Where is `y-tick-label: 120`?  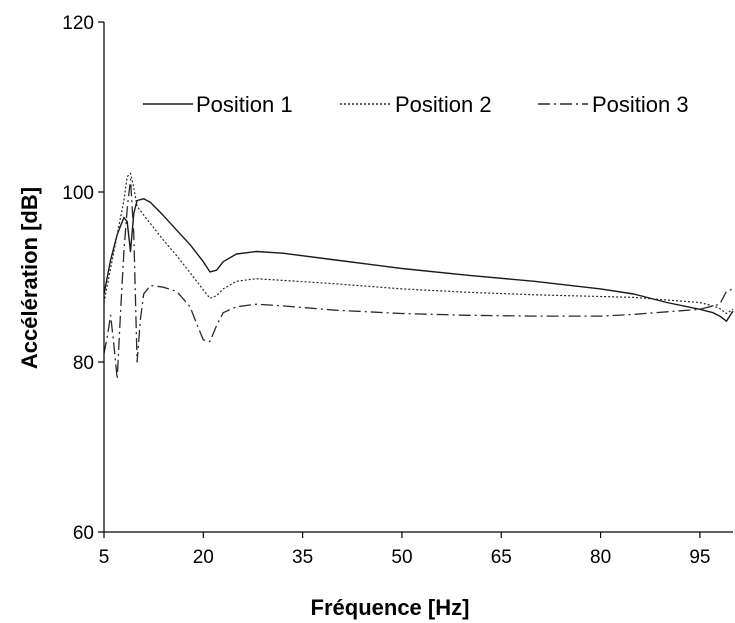 y-tick-label: 120 is located at coordinates (78, 23).